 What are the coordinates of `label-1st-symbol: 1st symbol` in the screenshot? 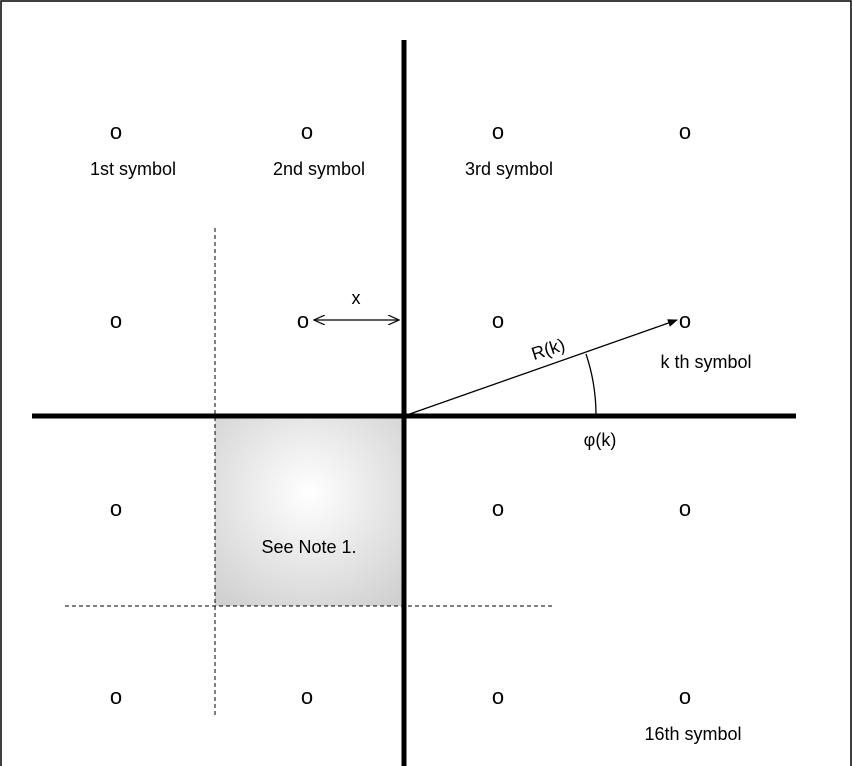 It's located at (133, 169).